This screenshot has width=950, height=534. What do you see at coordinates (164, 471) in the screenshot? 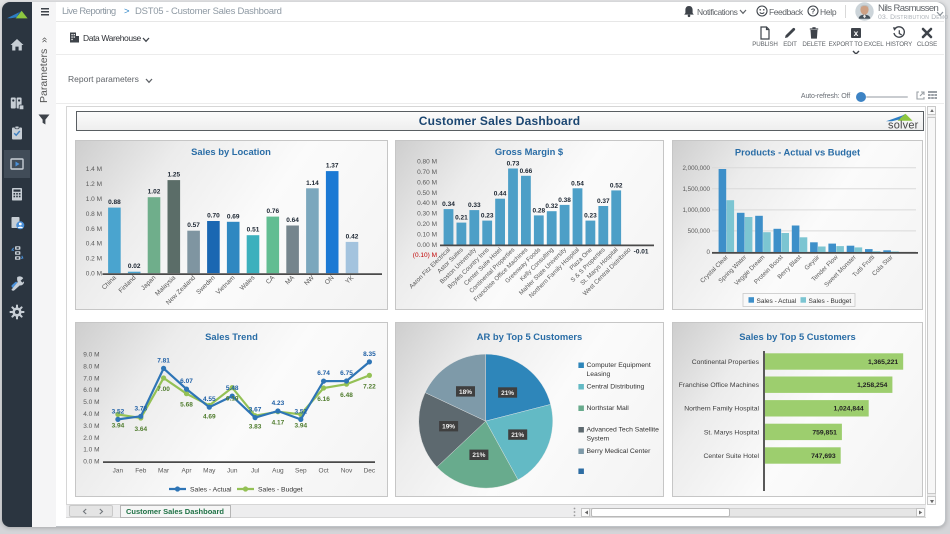
I see `svg-text: Mar` at bounding box center [164, 471].